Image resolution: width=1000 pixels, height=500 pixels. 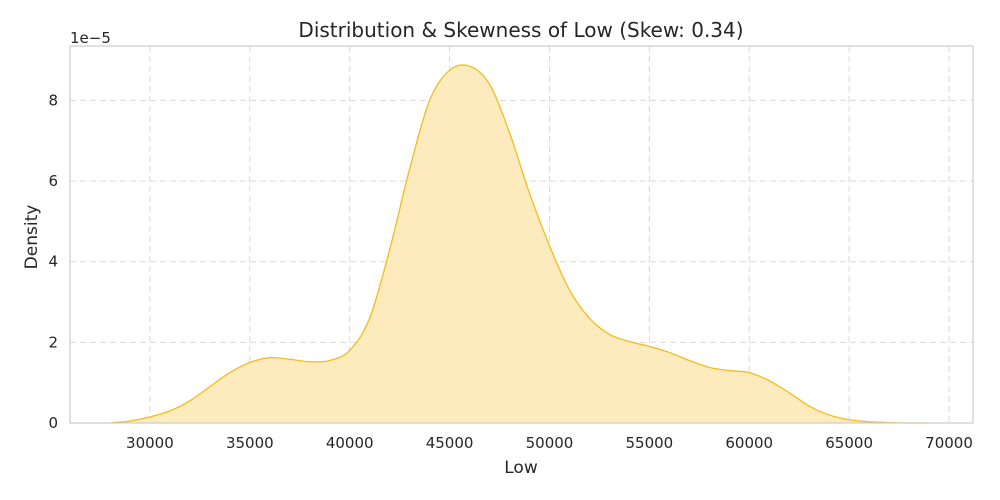 What do you see at coordinates (53, 423) in the screenshot?
I see `y-tick-label-0: 0` at bounding box center [53, 423].